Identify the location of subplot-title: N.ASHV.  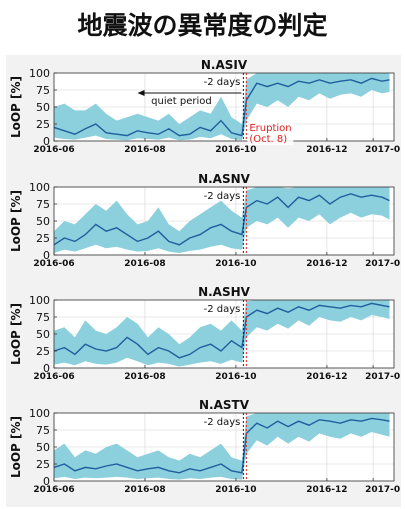
(224, 292).